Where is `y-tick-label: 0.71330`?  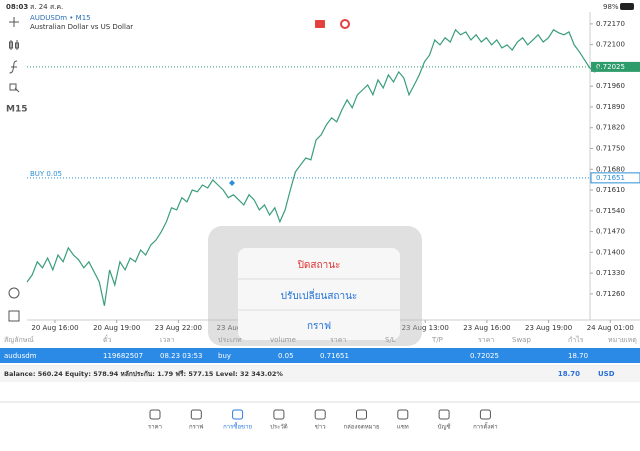
y-tick-label: 0.71330 is located at coordinates (610, 273).